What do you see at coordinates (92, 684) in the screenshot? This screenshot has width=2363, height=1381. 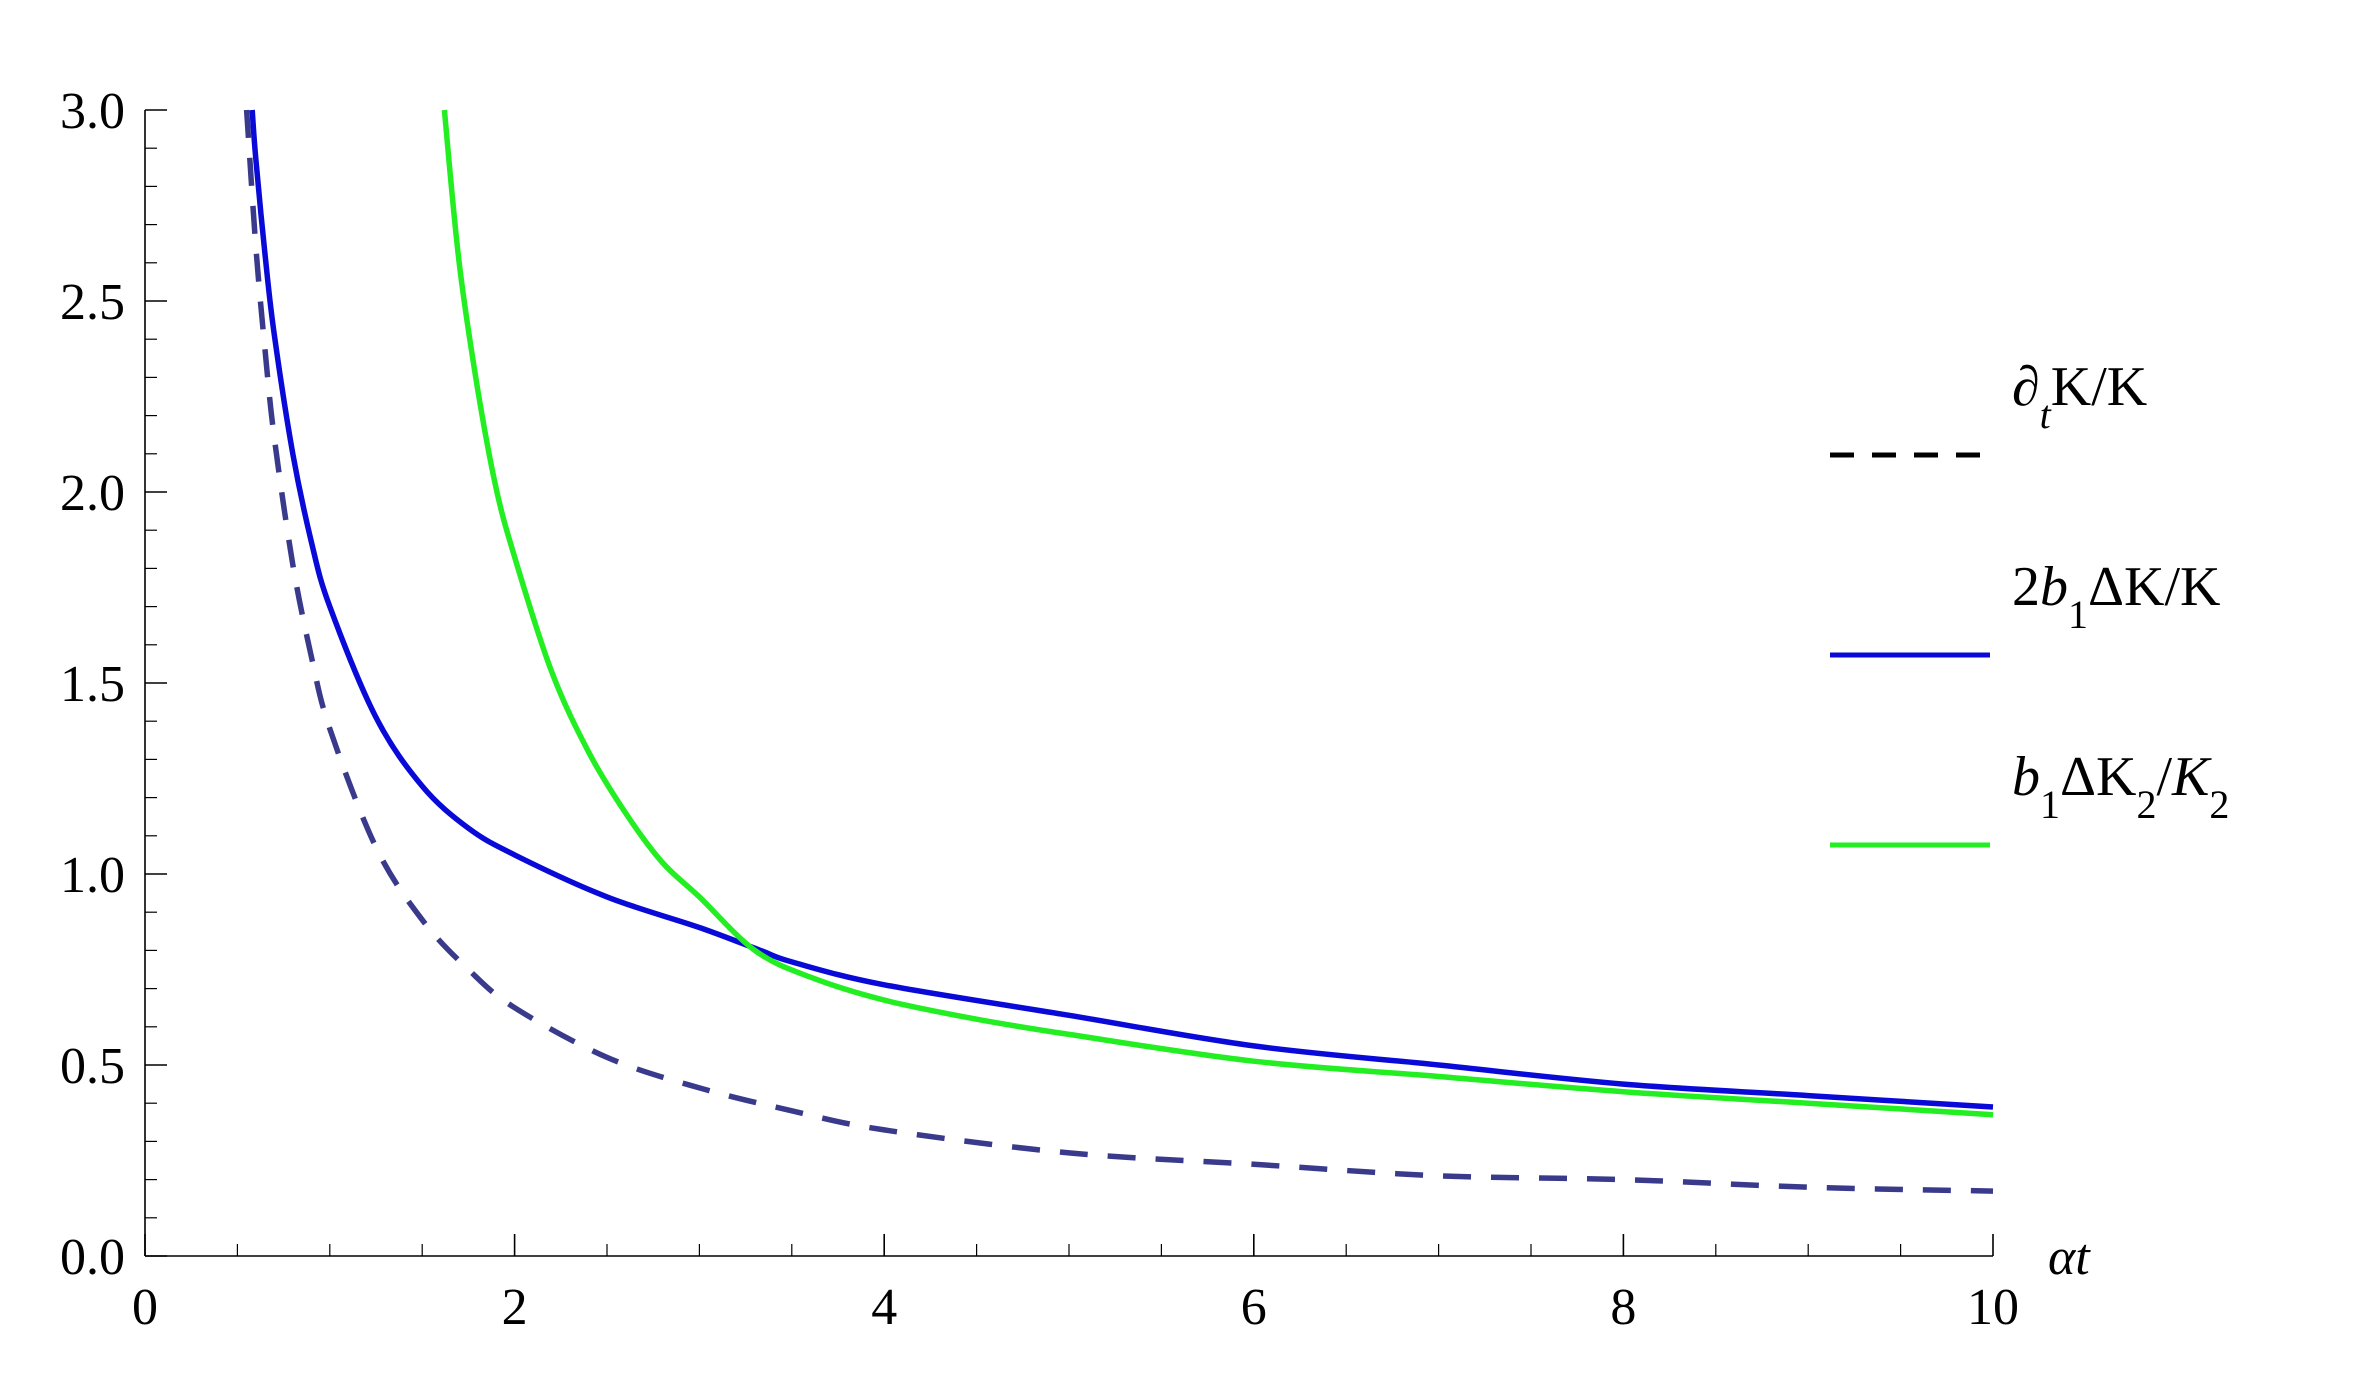 I see `y-tick-label: 1.5` at bounding box center [92, 684].